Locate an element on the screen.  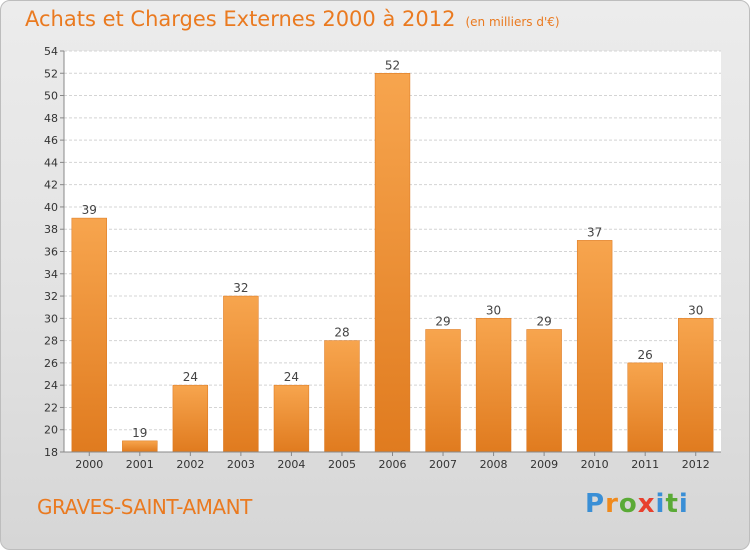
y-tick-label: 48 is located at coordinates (51, 118).